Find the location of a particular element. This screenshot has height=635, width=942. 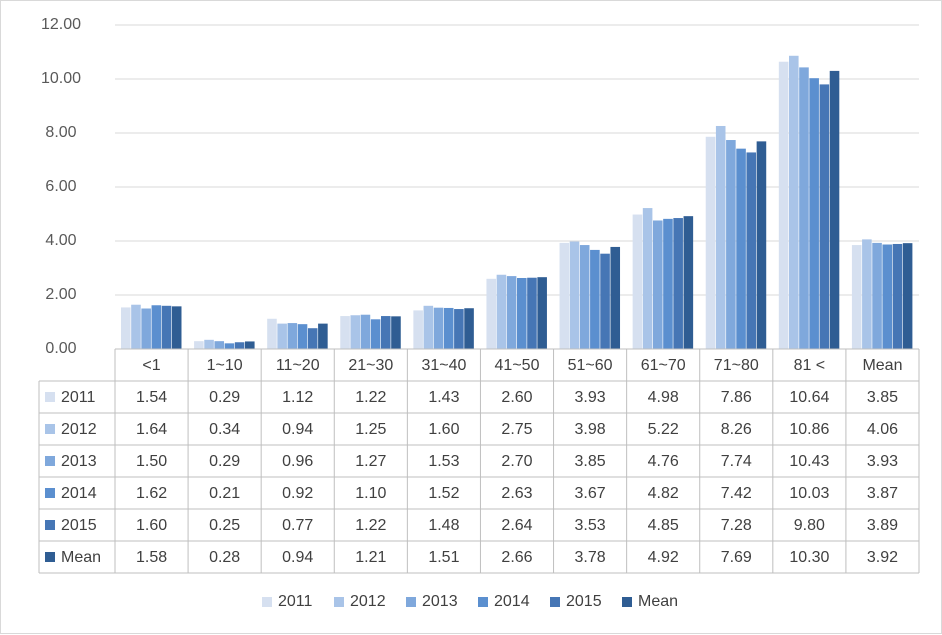

x-category-label: 51~60 is located at coordinates (590, 365).